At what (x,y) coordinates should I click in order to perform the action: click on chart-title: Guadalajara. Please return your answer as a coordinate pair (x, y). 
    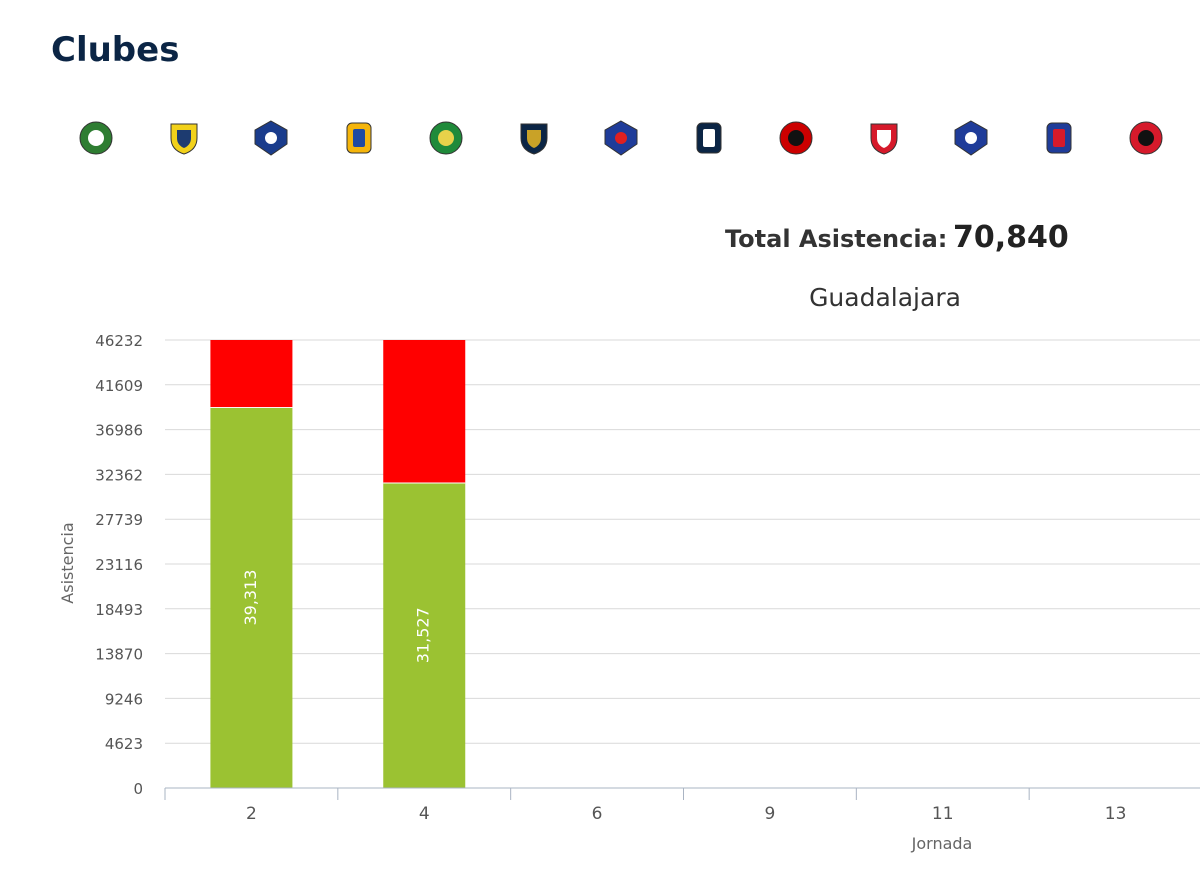
    Looking at the image, I should click on (885, 297).